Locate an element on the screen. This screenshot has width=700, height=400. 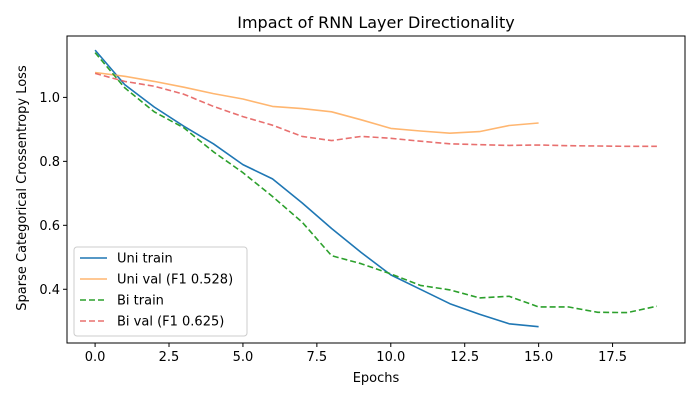
x-tick-label: 10.0 is located at coordinates (390, 357).